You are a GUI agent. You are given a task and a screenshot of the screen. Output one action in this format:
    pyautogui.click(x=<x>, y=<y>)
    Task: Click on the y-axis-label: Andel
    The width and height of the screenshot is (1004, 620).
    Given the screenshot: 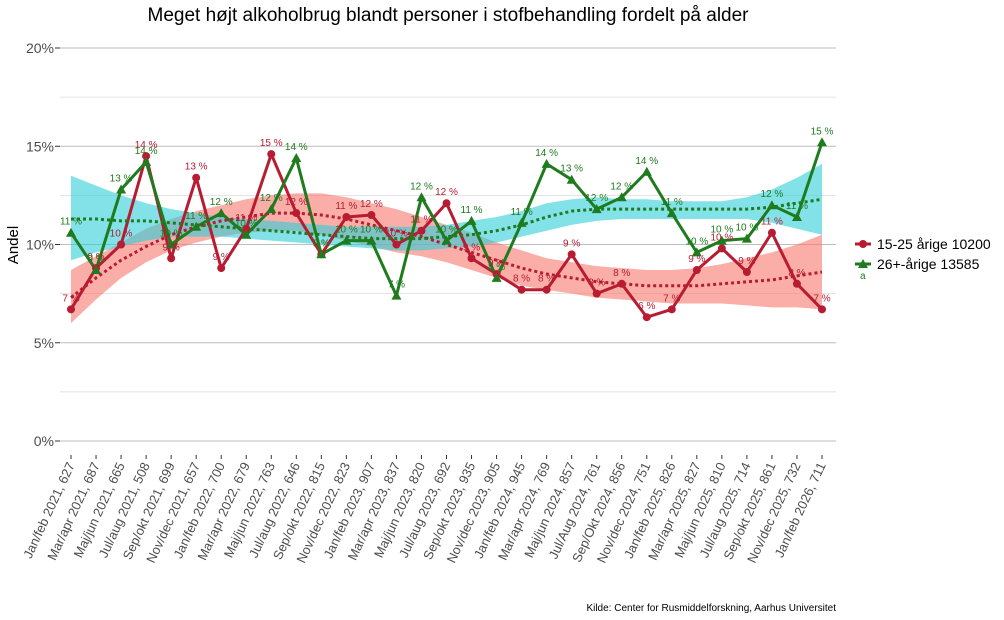 What is the action you would take?
    pyautogui.click(x=13, y=245)
    